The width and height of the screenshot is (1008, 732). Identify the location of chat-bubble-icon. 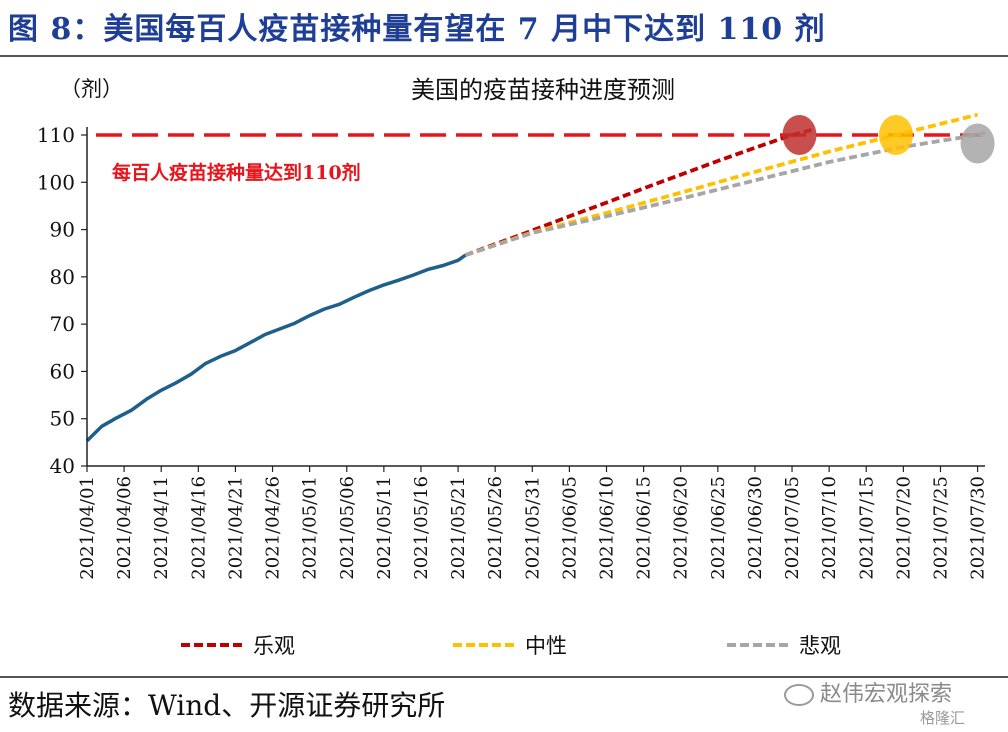
(799, 695).